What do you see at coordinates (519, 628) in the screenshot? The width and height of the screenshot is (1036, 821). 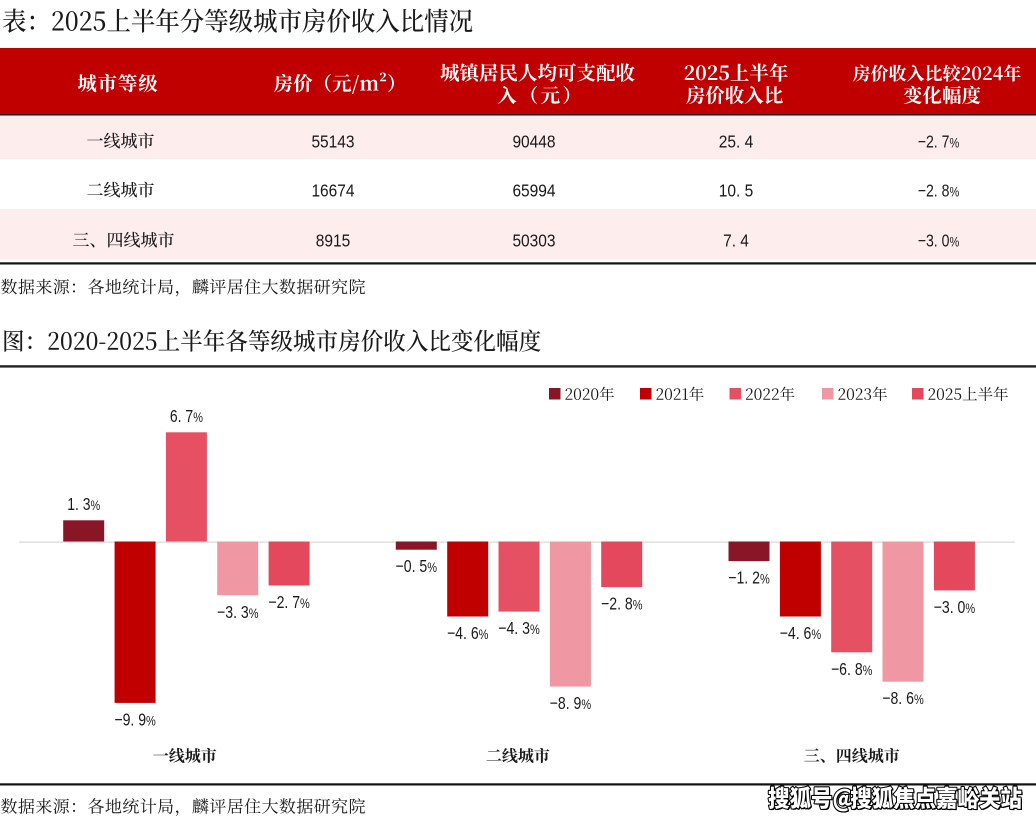 I see `svg-text: −4. 3%` at bounding box center [519, 628].